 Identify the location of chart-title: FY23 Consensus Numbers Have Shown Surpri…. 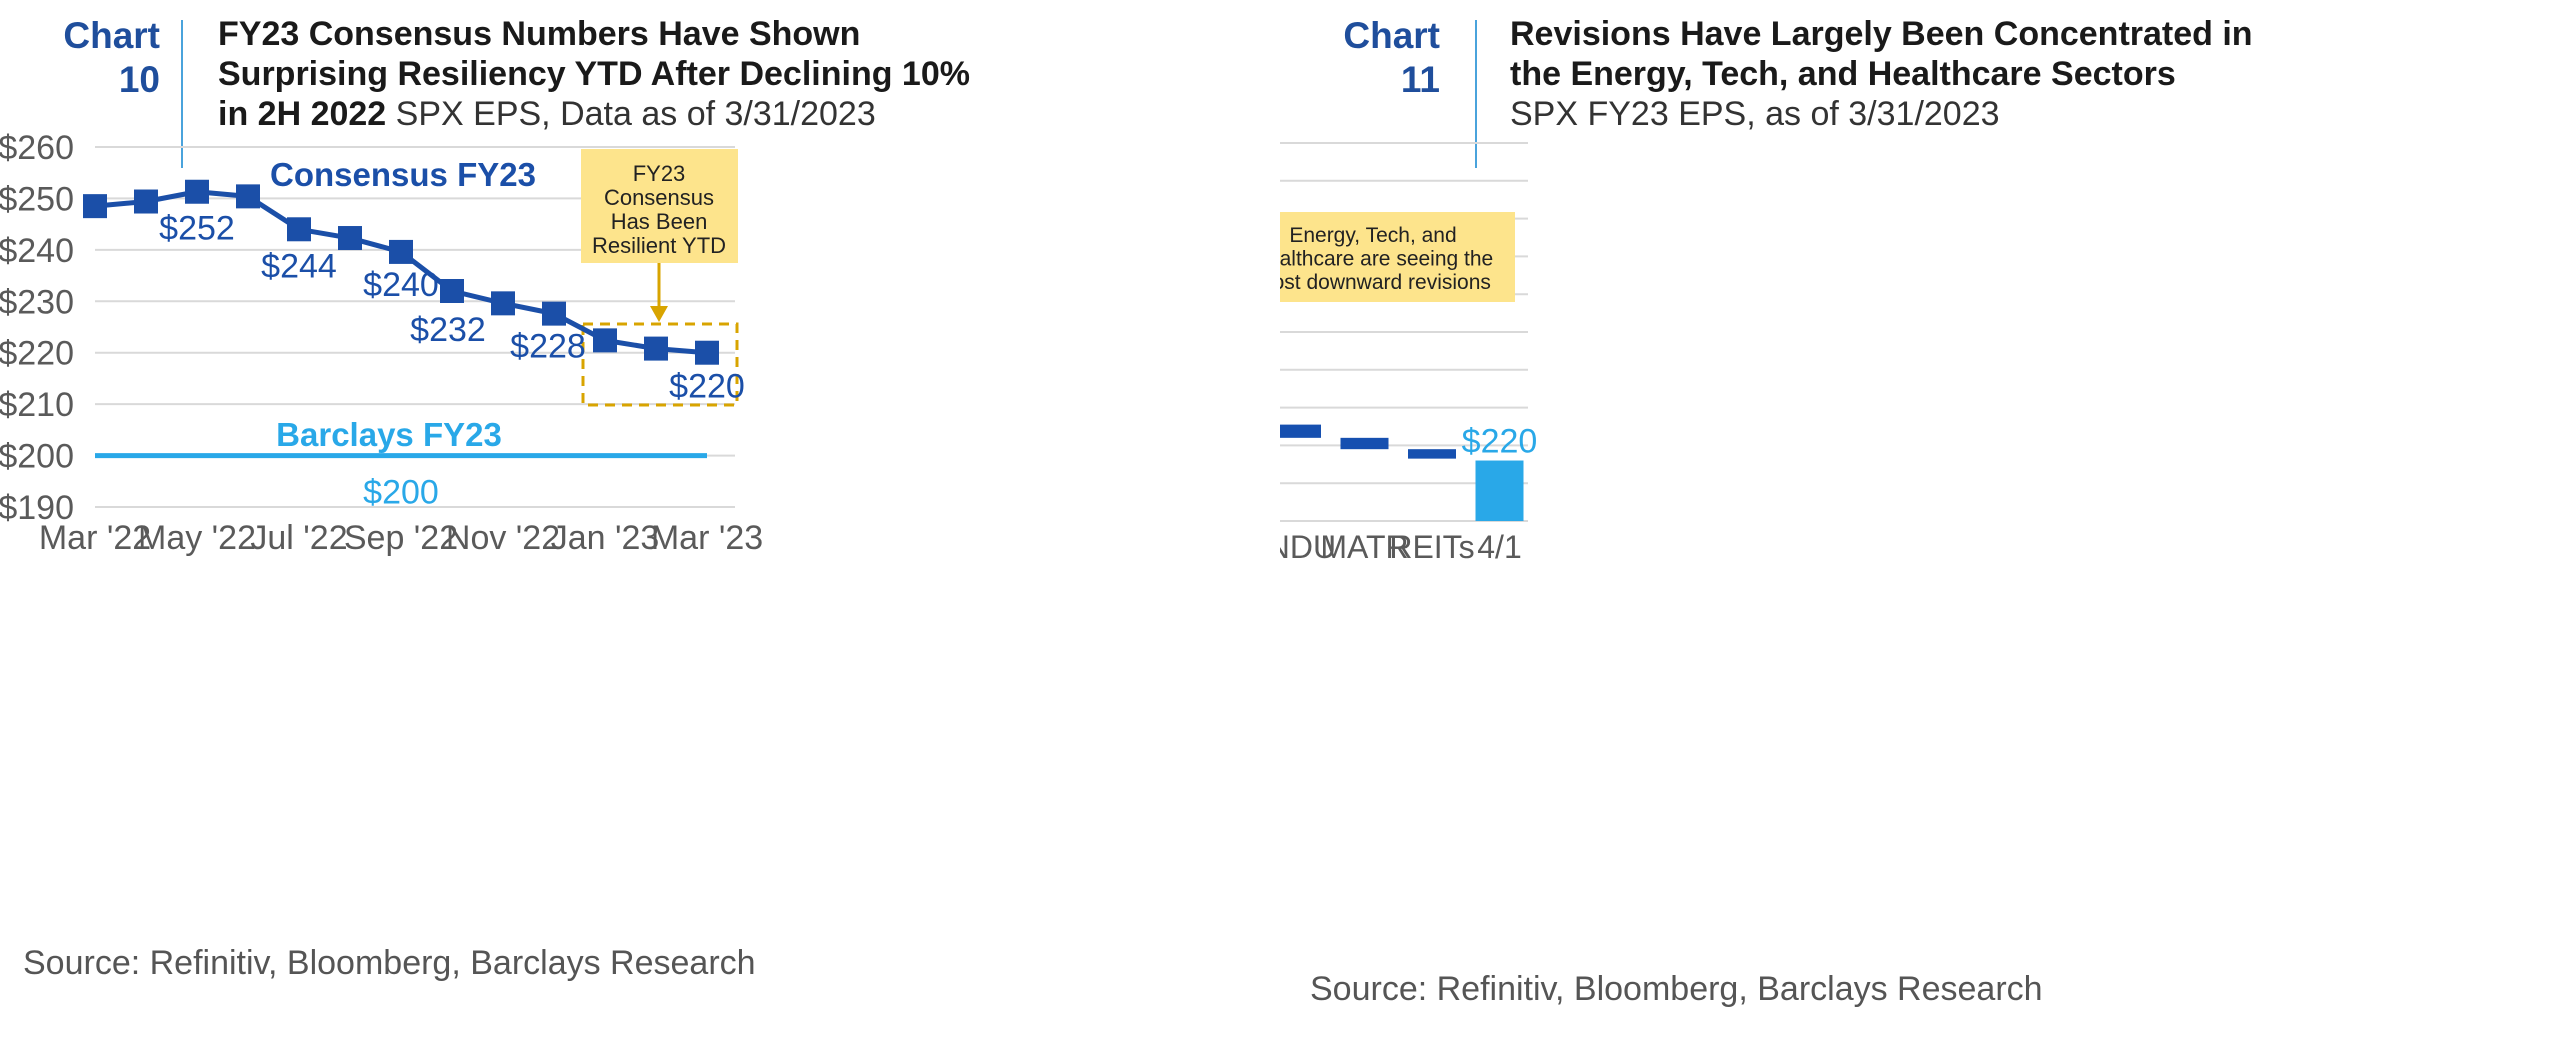
(594, 74).